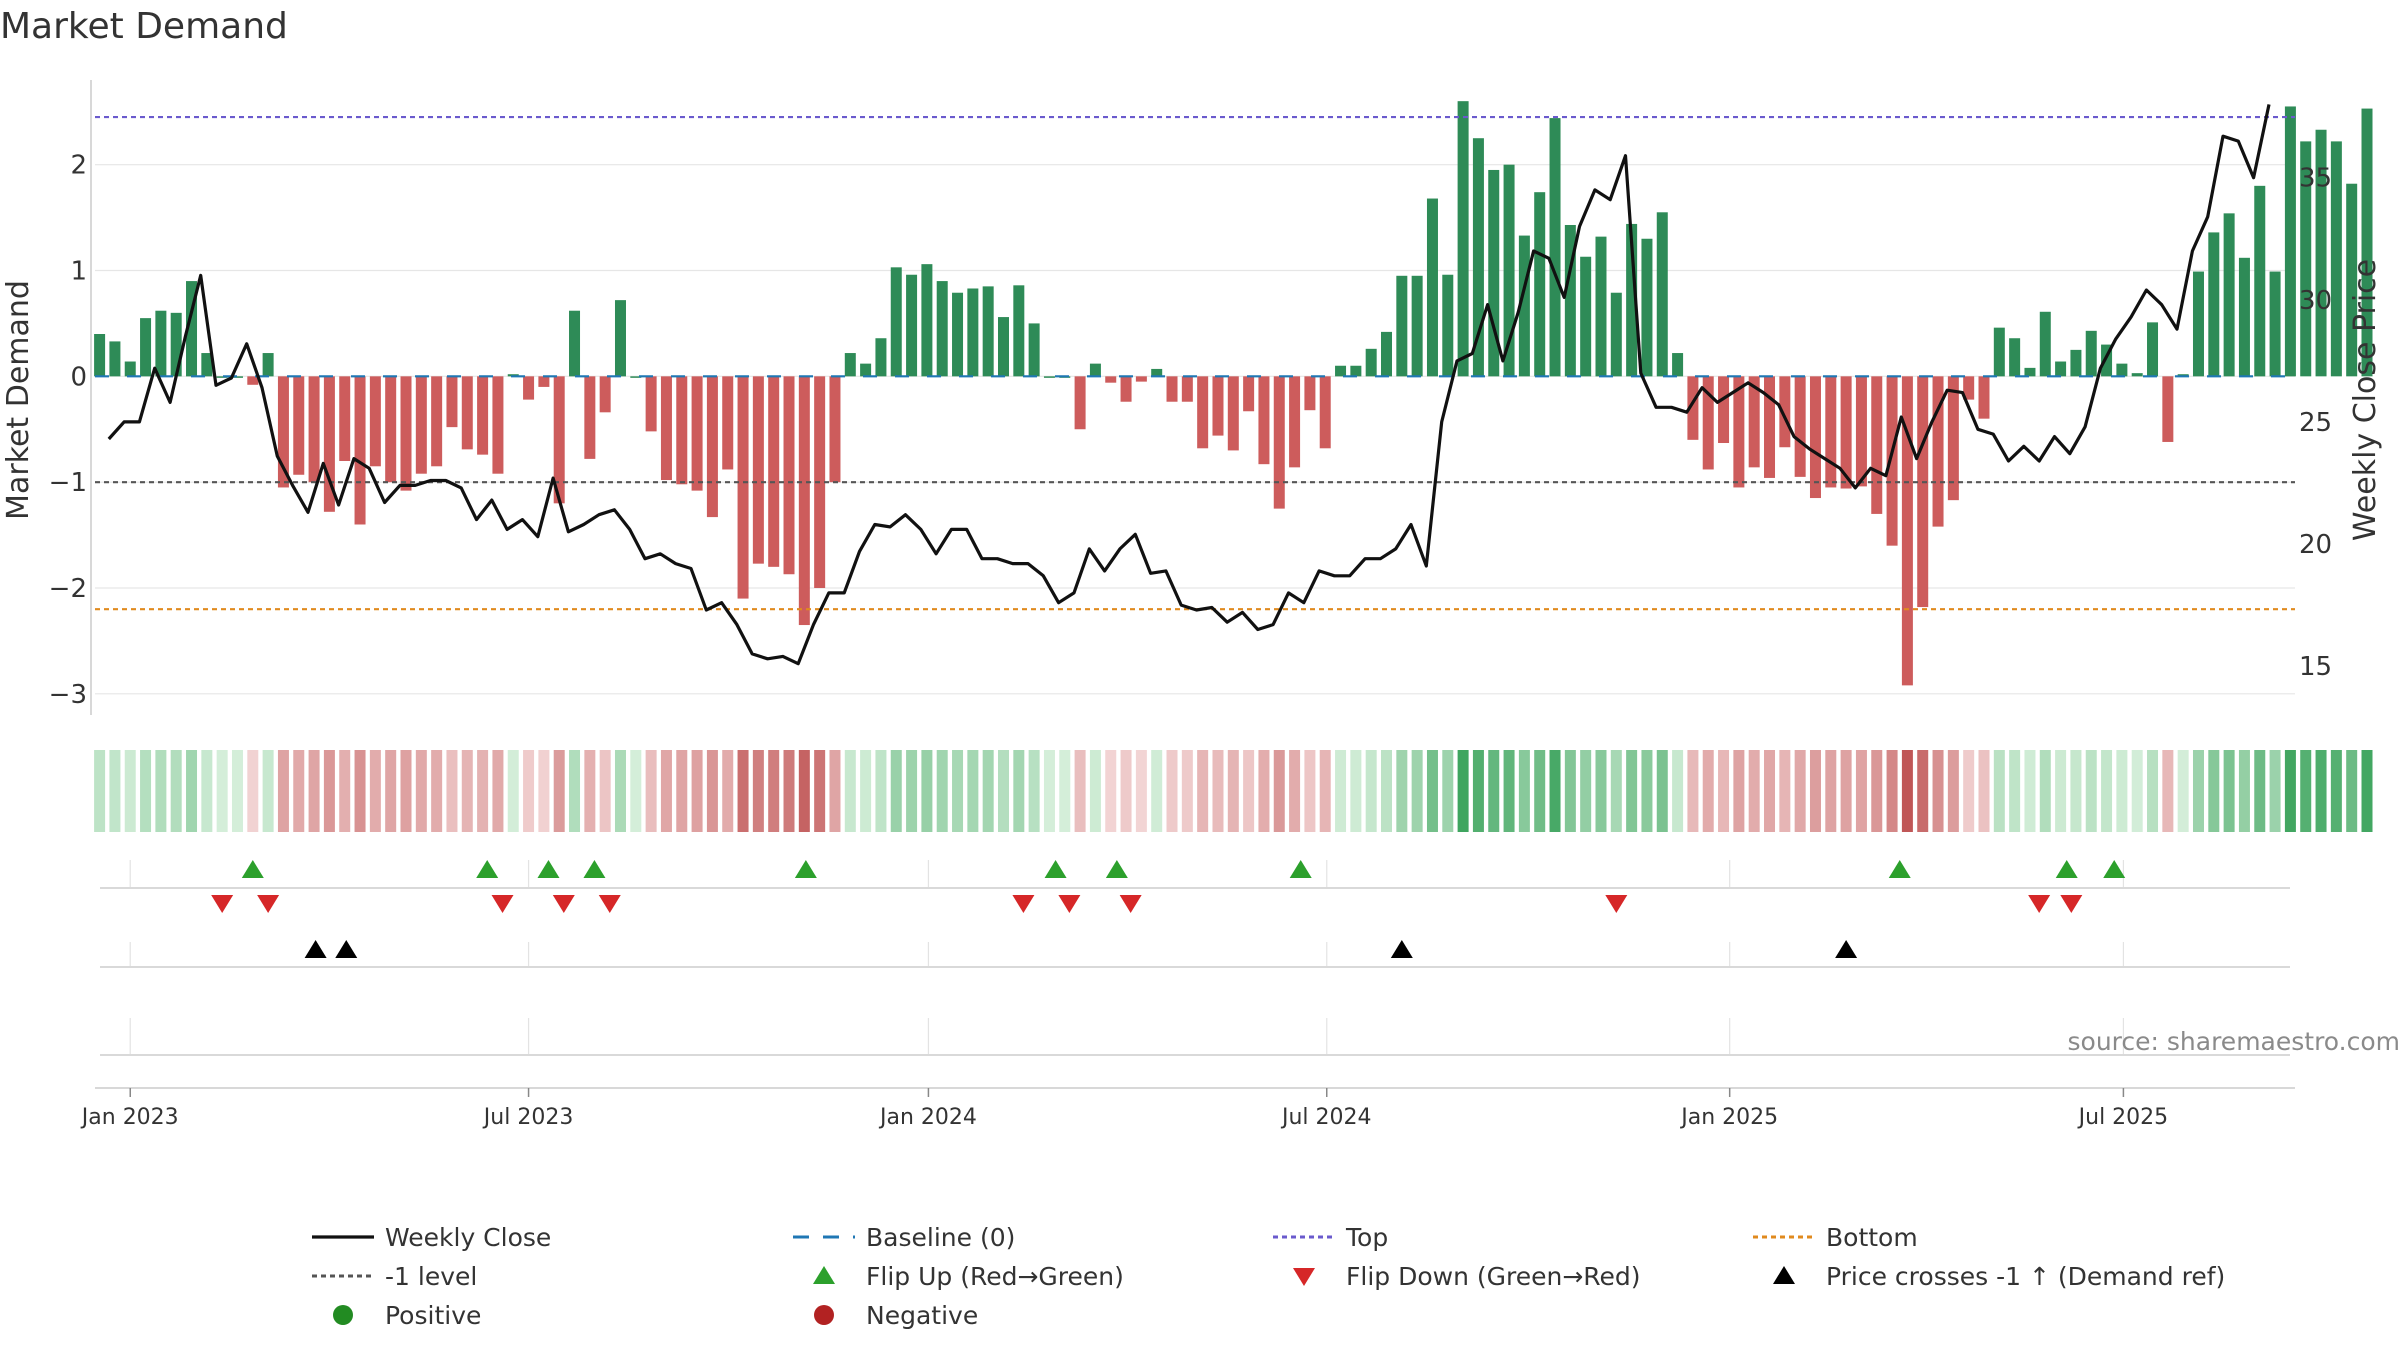 The image size is (2400, 1350). I want to click on y-left-tick-label: 1, so click(78, 272).